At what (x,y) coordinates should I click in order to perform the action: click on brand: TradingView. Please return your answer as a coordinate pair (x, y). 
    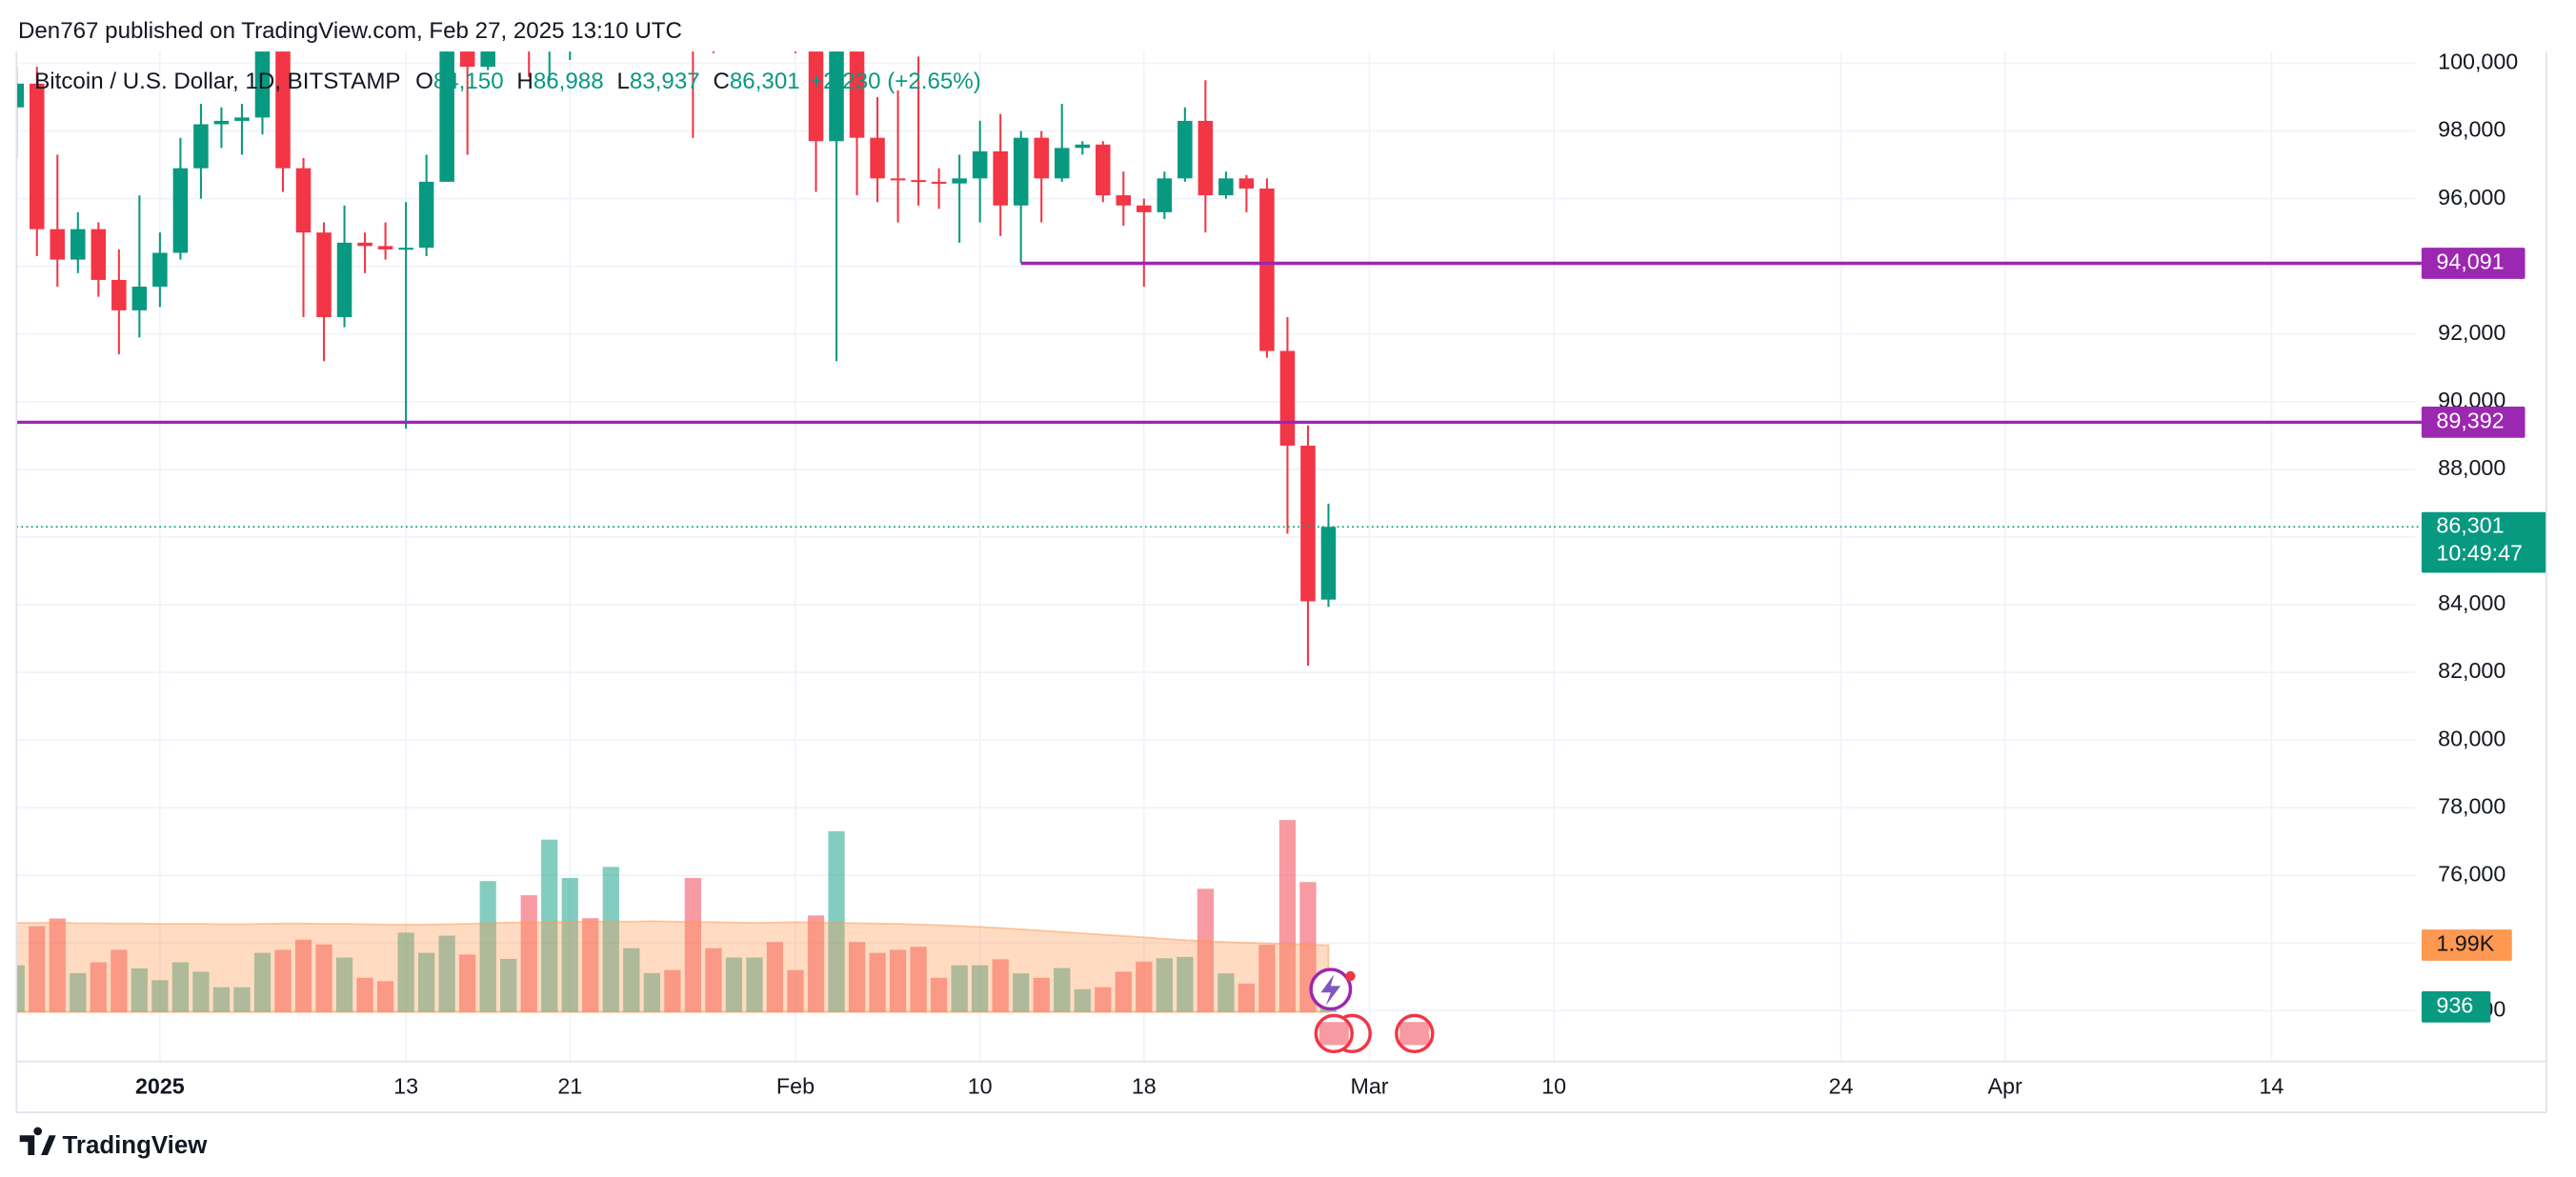
    Looking at the image, I should click on (136, 1145).